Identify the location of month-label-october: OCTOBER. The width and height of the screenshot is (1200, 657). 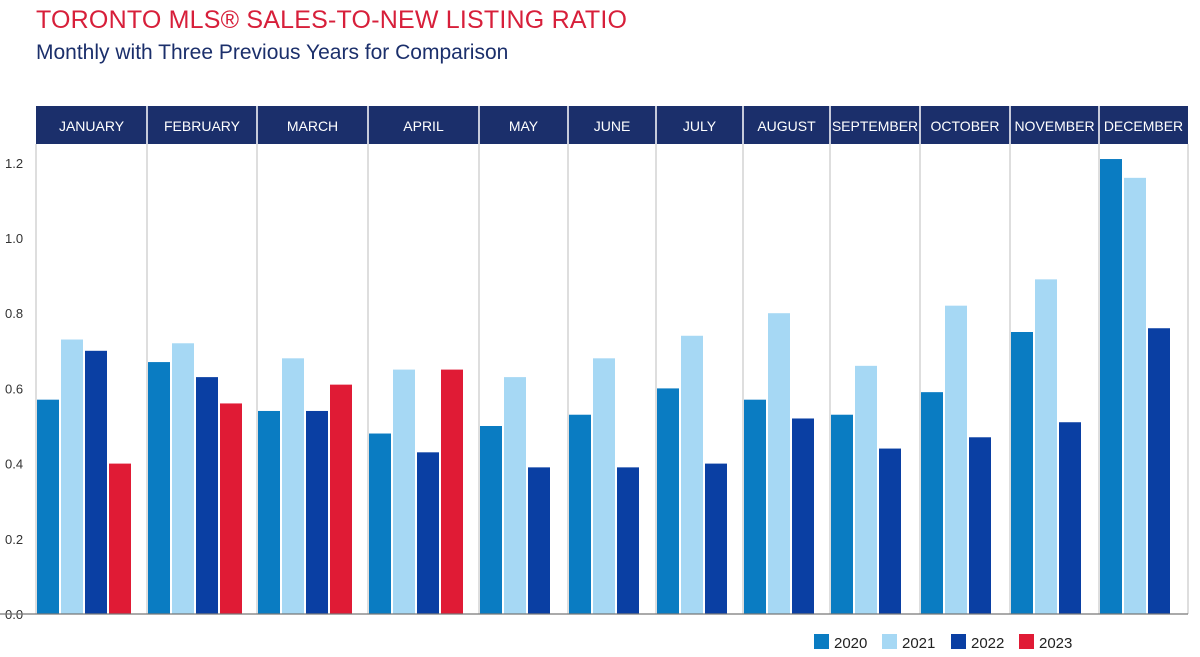
(965, 126).